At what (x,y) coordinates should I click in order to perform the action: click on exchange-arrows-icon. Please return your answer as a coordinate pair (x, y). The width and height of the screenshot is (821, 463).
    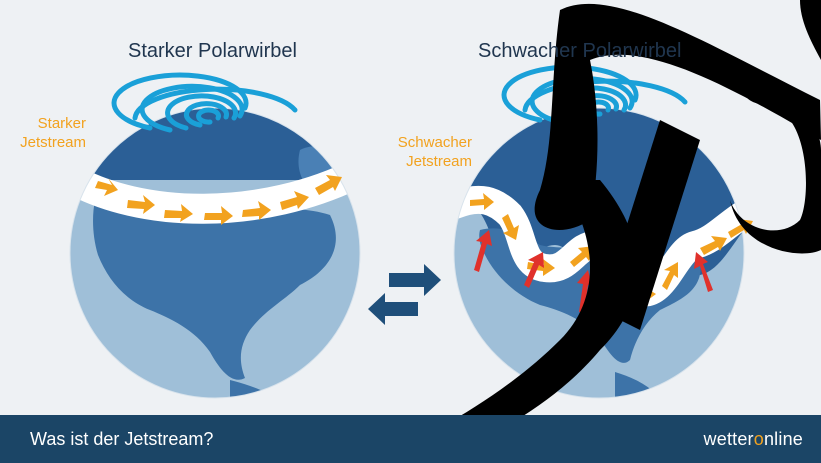
    Looking at the image, I should click on (404, 294).